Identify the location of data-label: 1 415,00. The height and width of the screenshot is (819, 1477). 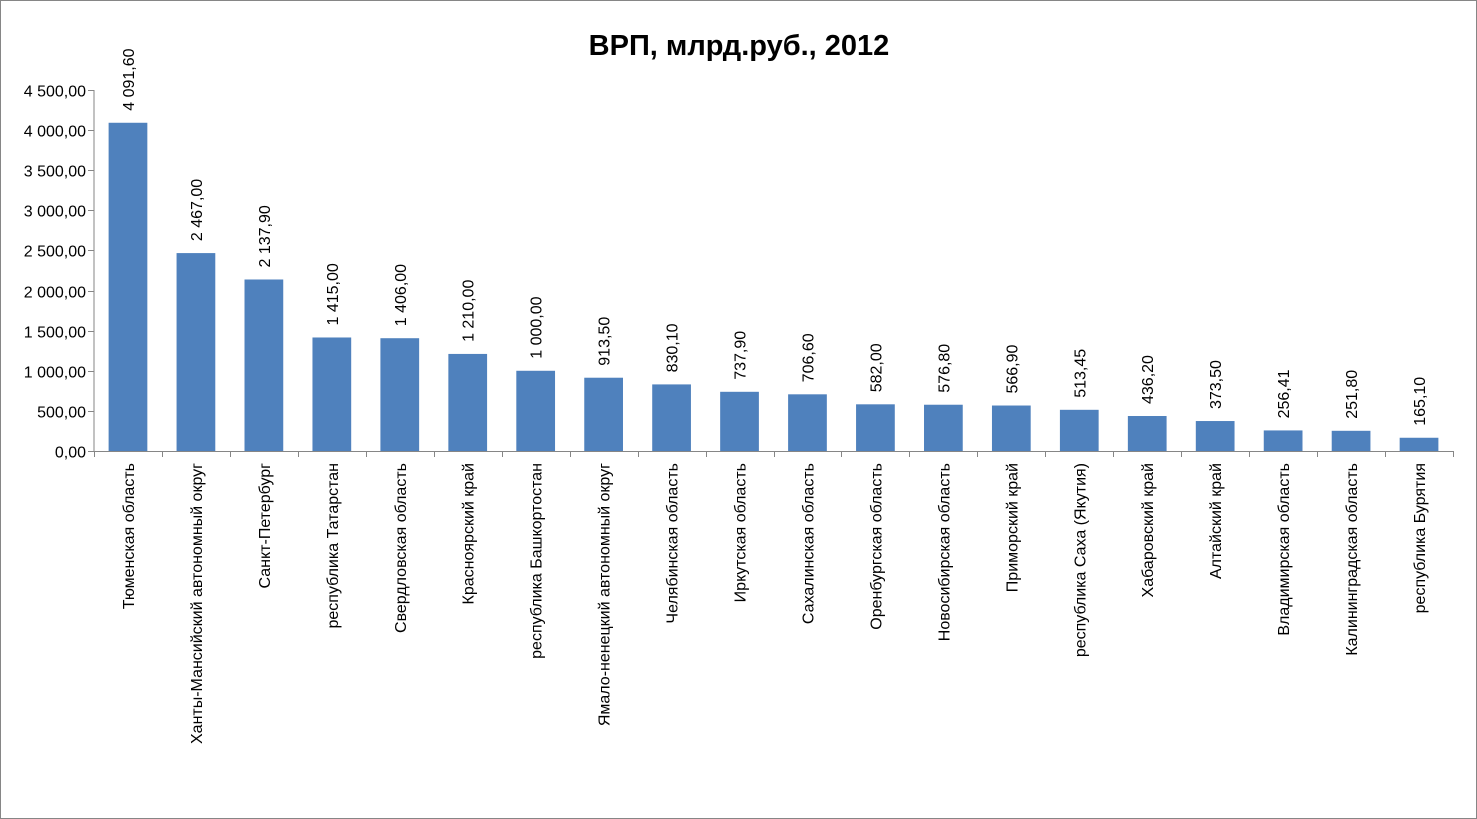
(333, 294).